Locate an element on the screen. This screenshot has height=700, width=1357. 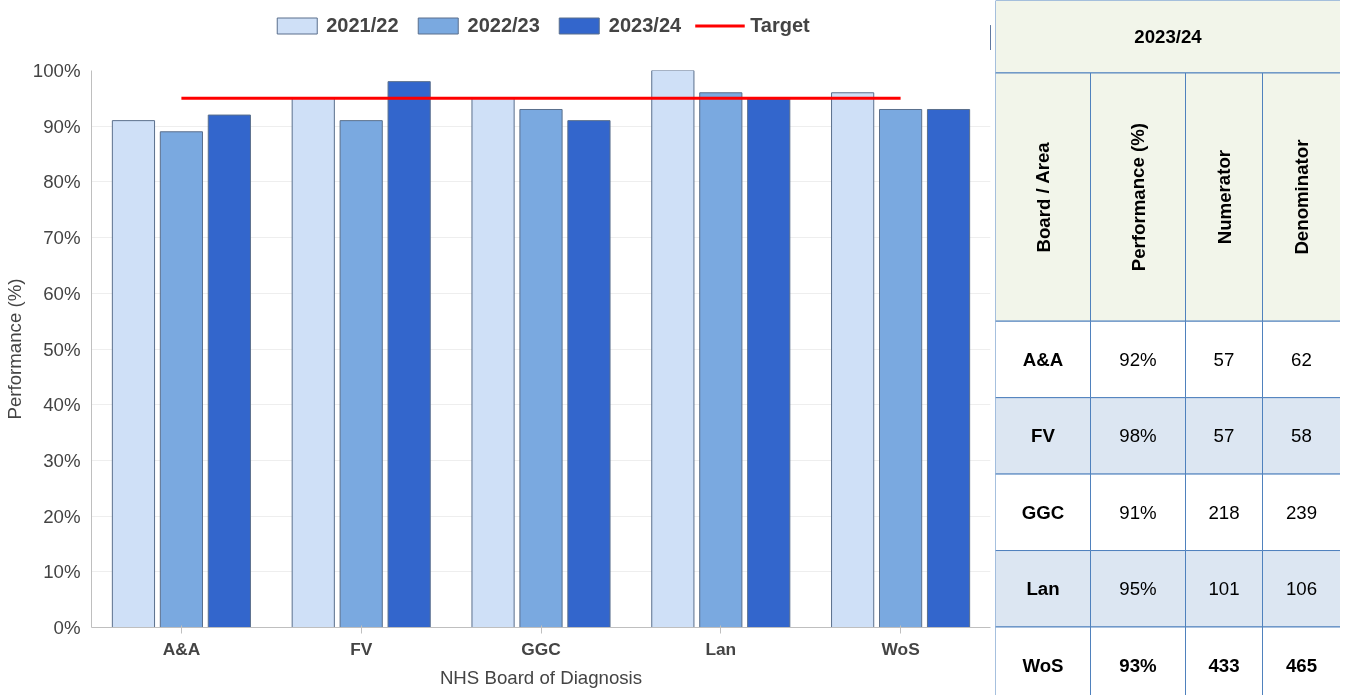
text: 433 is located at coordinates (1224, 665).